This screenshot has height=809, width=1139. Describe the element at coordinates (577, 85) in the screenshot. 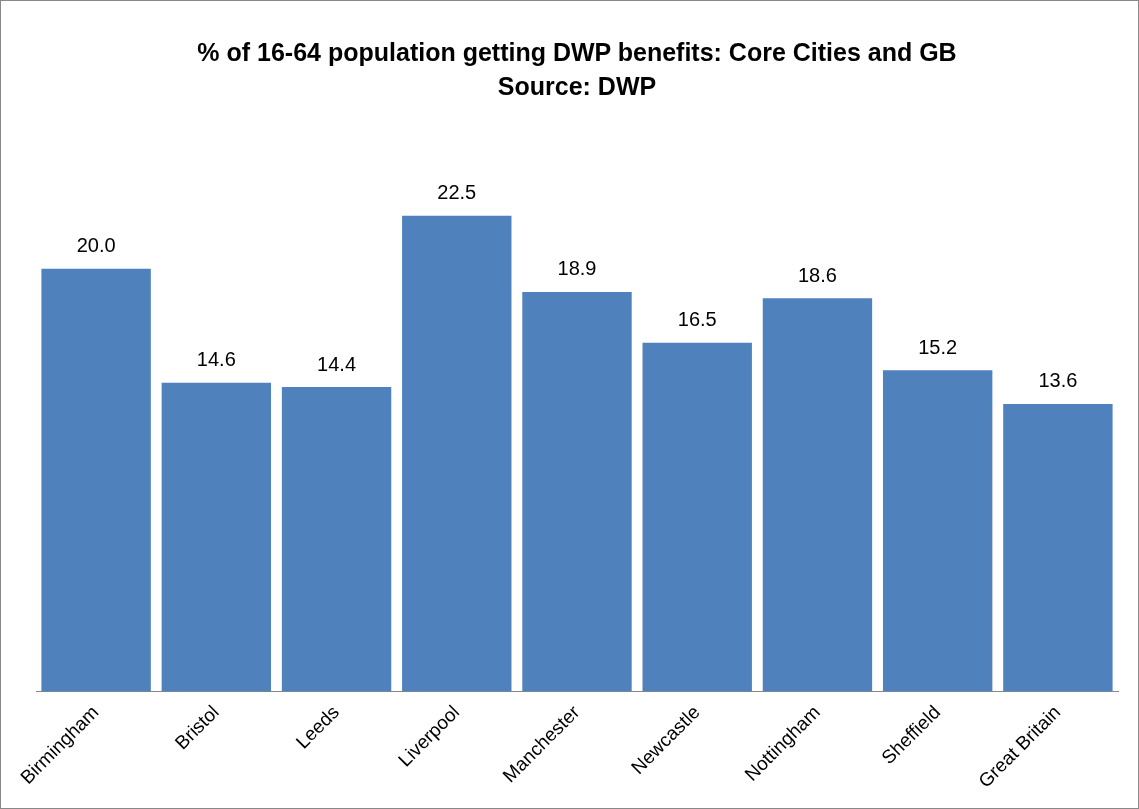

I see `chart-subtitle: Source: DWP` at that location.